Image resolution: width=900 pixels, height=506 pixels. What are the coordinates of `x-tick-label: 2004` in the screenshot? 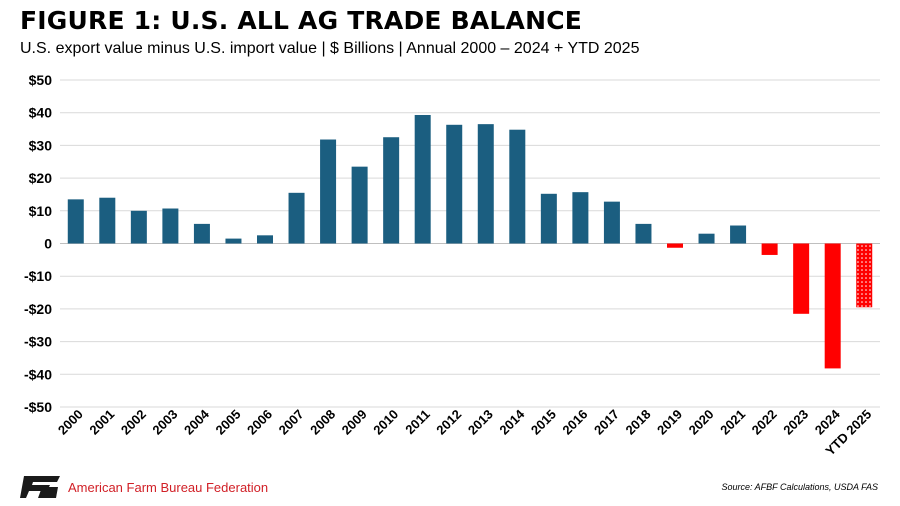 It's located at (197, 422).